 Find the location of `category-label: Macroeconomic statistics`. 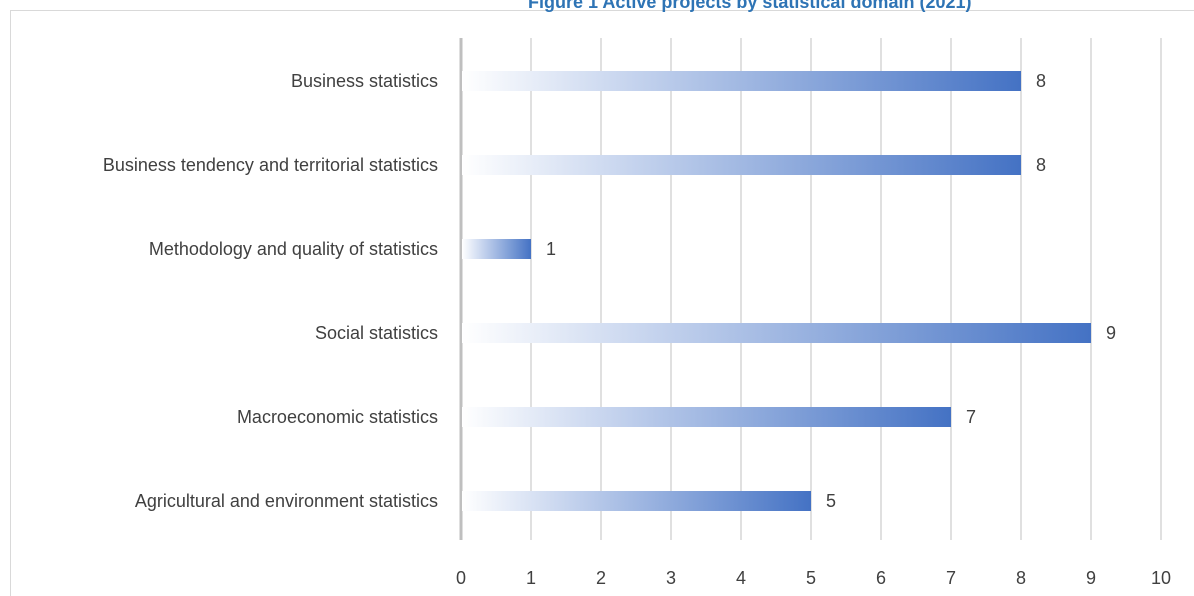

category-label: Macroeconomic statistics is located at coordinates (337, 417).